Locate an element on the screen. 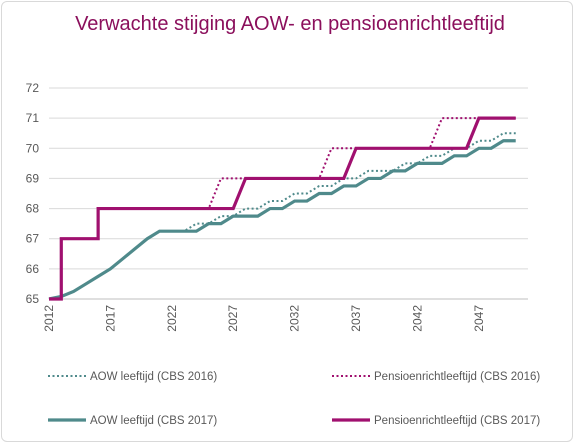  y-tick-label: 68 is located at coordinates (33, 209).